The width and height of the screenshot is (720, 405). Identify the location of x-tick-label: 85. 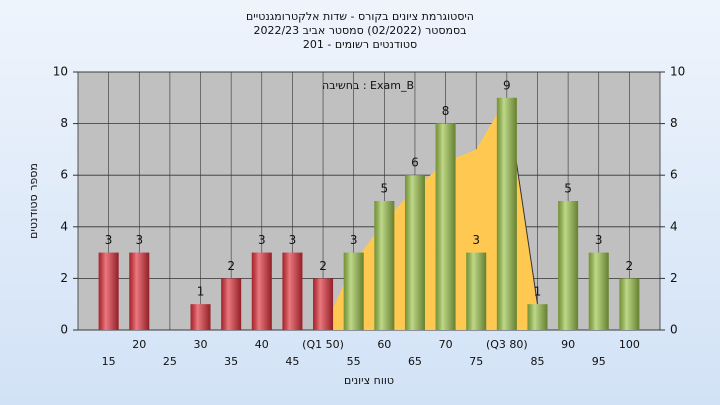
(537, 361).